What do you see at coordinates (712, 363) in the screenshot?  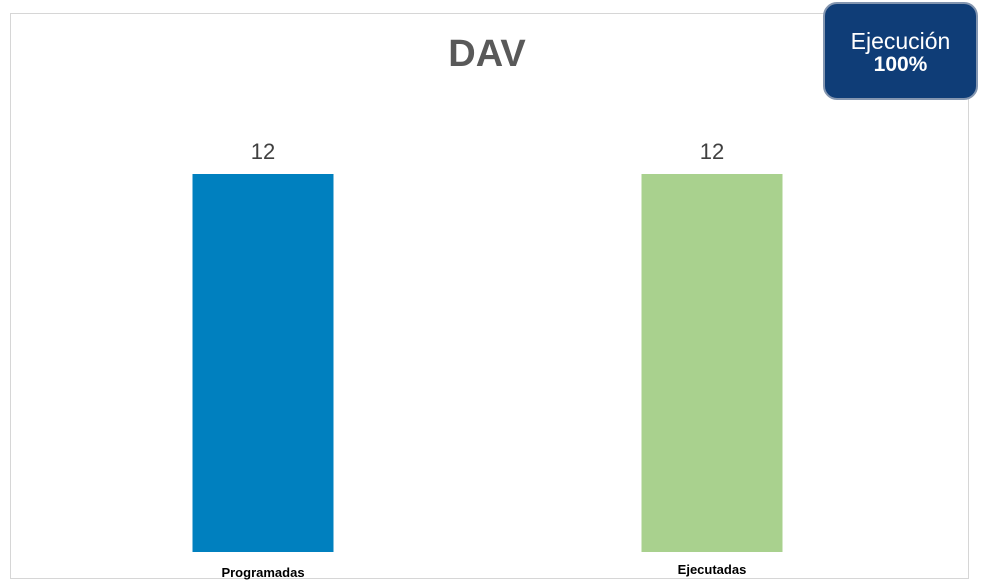 I see `bar-ejecutadas` at bounding box center [712, 363].